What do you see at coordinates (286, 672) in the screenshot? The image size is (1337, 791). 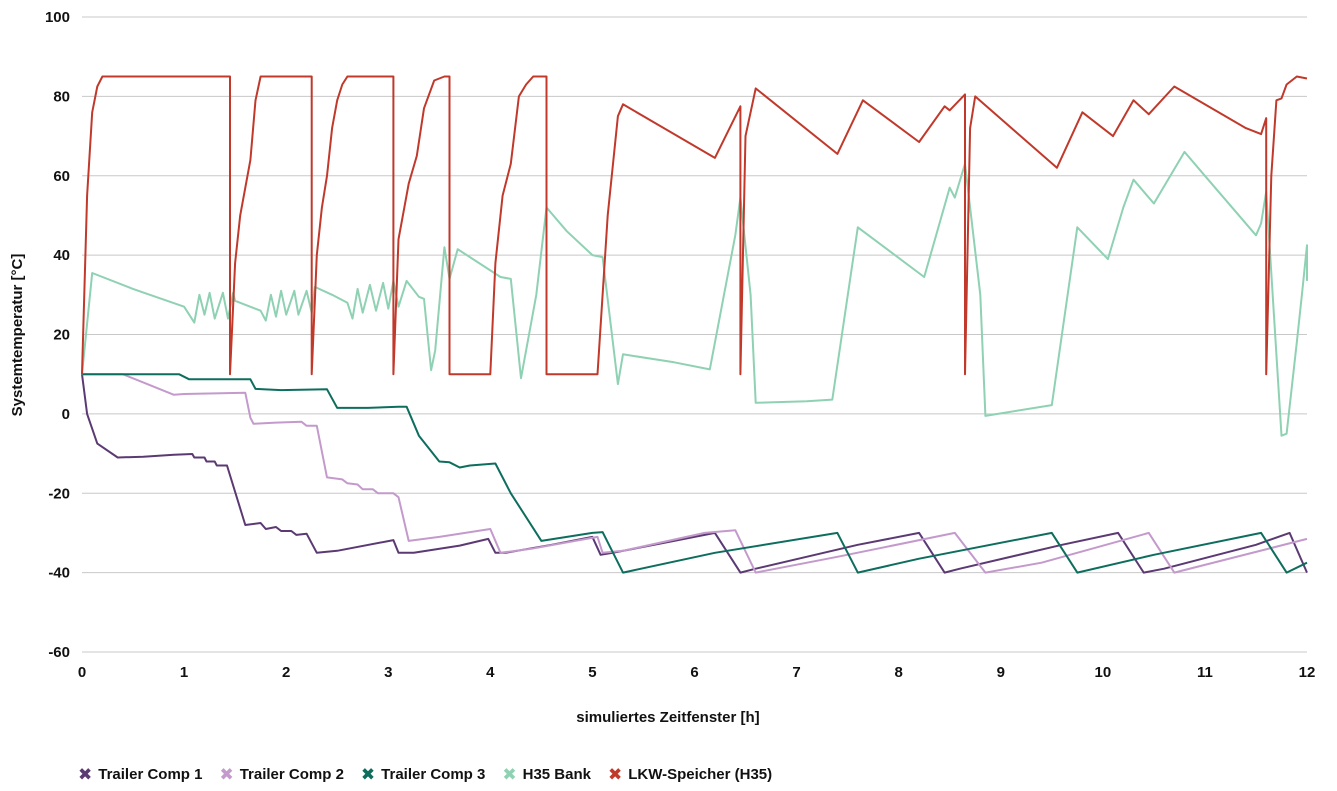 I see `x-tick-label: 2` at bounding box center [286, 672].